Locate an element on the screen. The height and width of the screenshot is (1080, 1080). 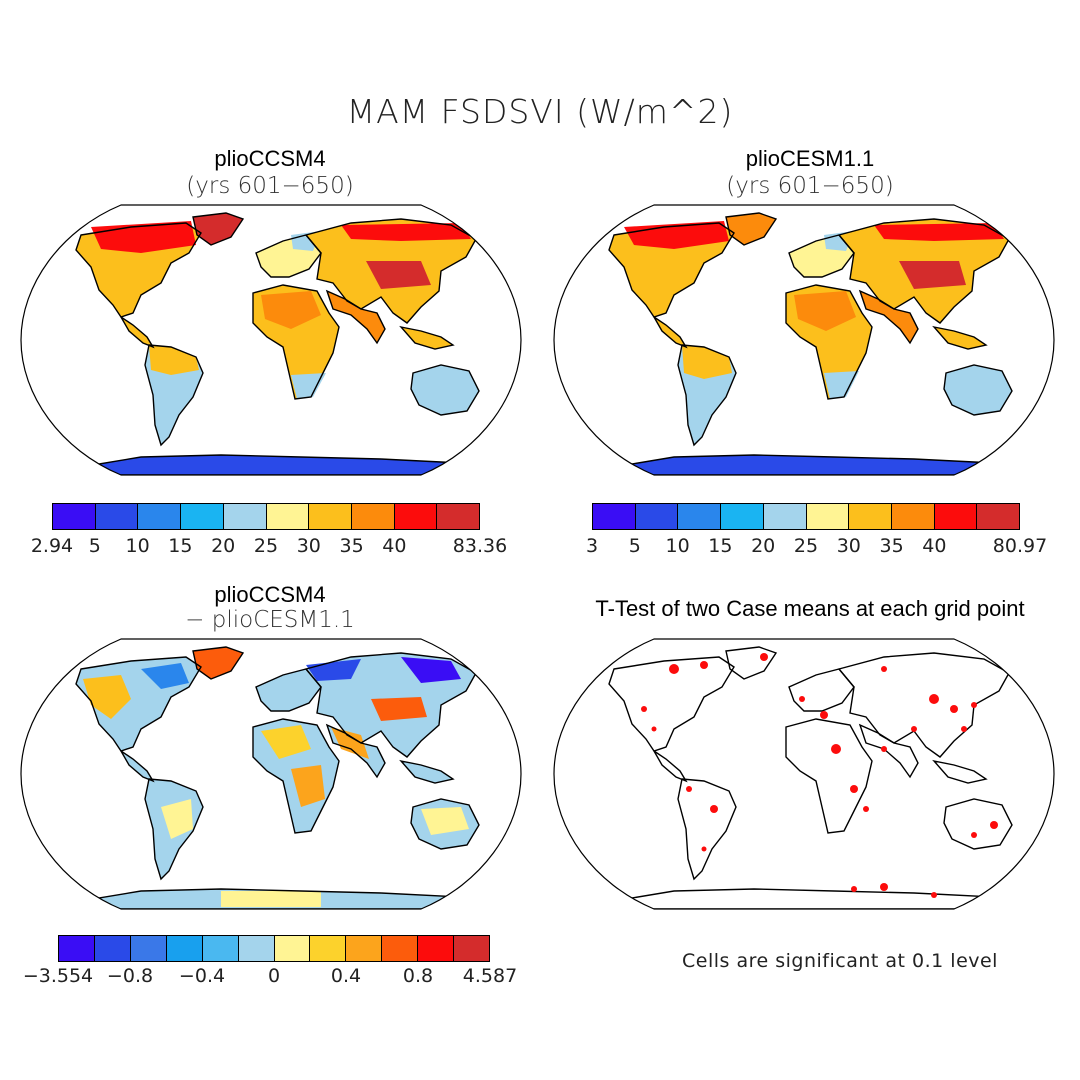
panel1-title: plioCCSM4 is located at coordinates (270, 158).